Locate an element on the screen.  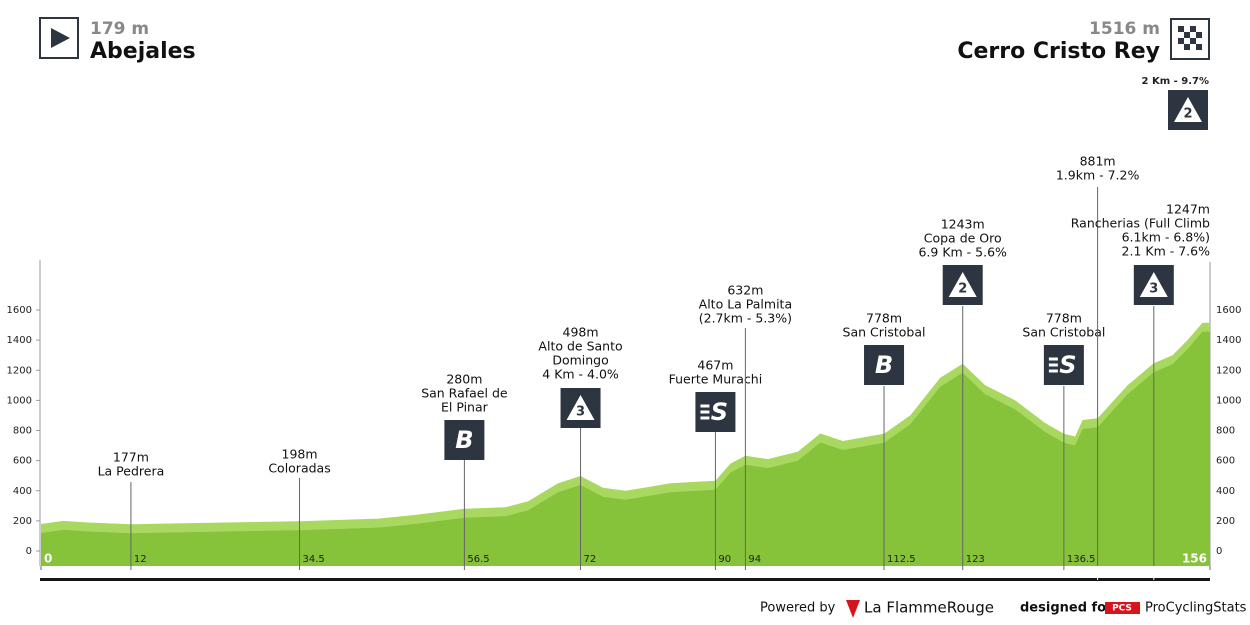
finish-elevation: 1516 m is located at coordinates (1124, 29).